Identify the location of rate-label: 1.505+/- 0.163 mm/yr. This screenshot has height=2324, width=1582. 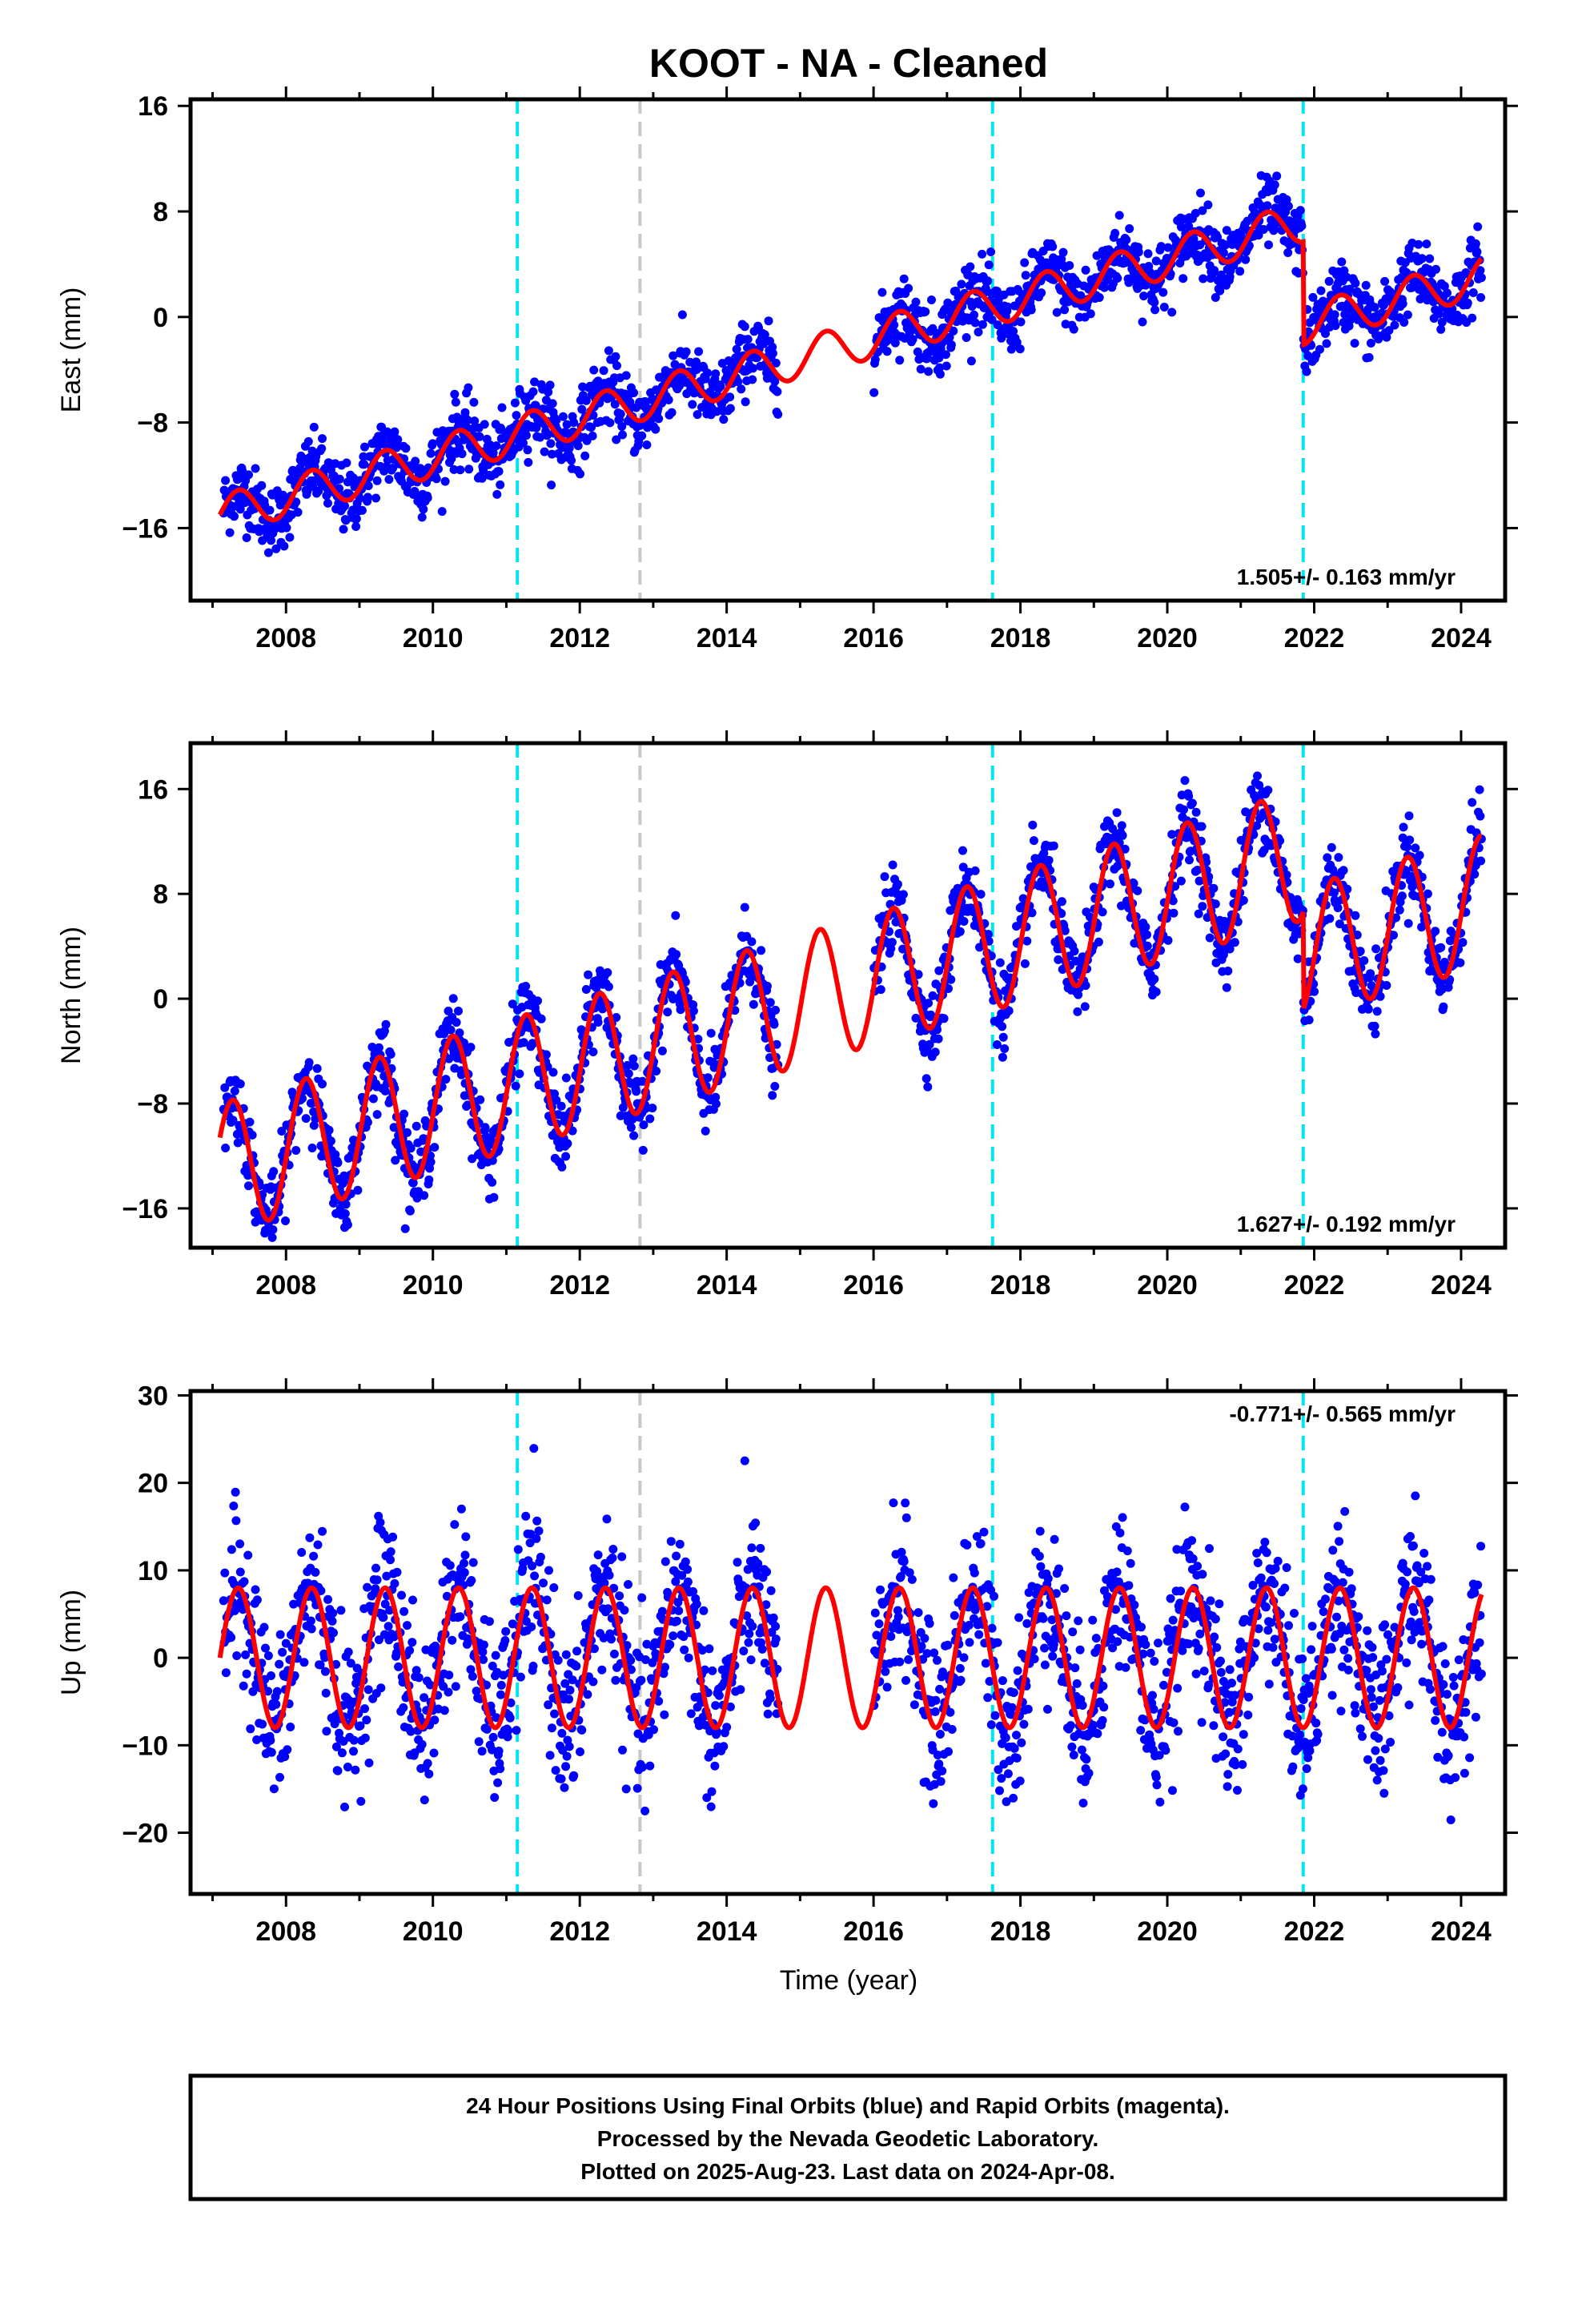
(1346, 577).